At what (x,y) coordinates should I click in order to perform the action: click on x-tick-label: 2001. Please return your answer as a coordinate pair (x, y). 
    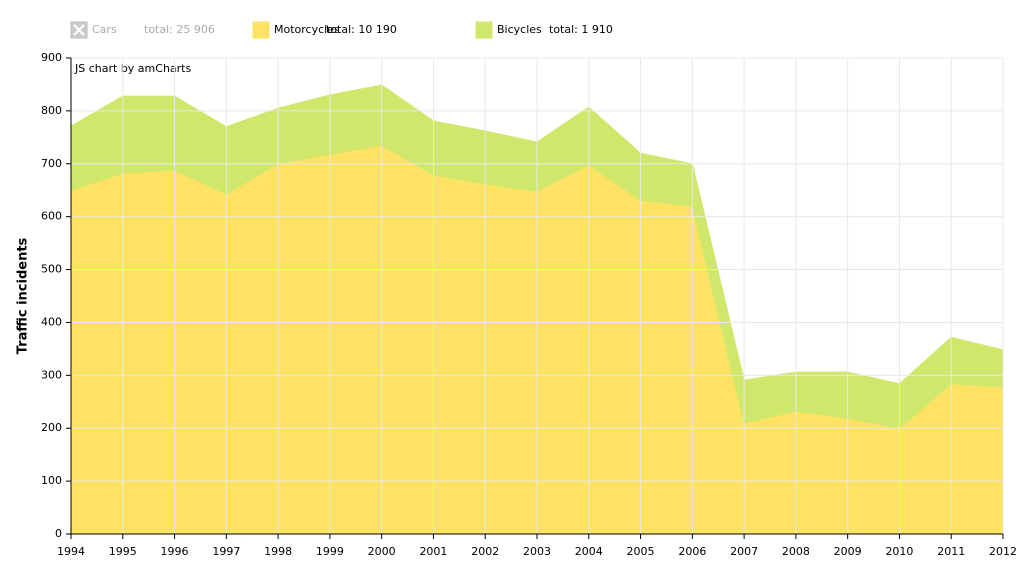
    Looking at the image, I should click on (433, 551).